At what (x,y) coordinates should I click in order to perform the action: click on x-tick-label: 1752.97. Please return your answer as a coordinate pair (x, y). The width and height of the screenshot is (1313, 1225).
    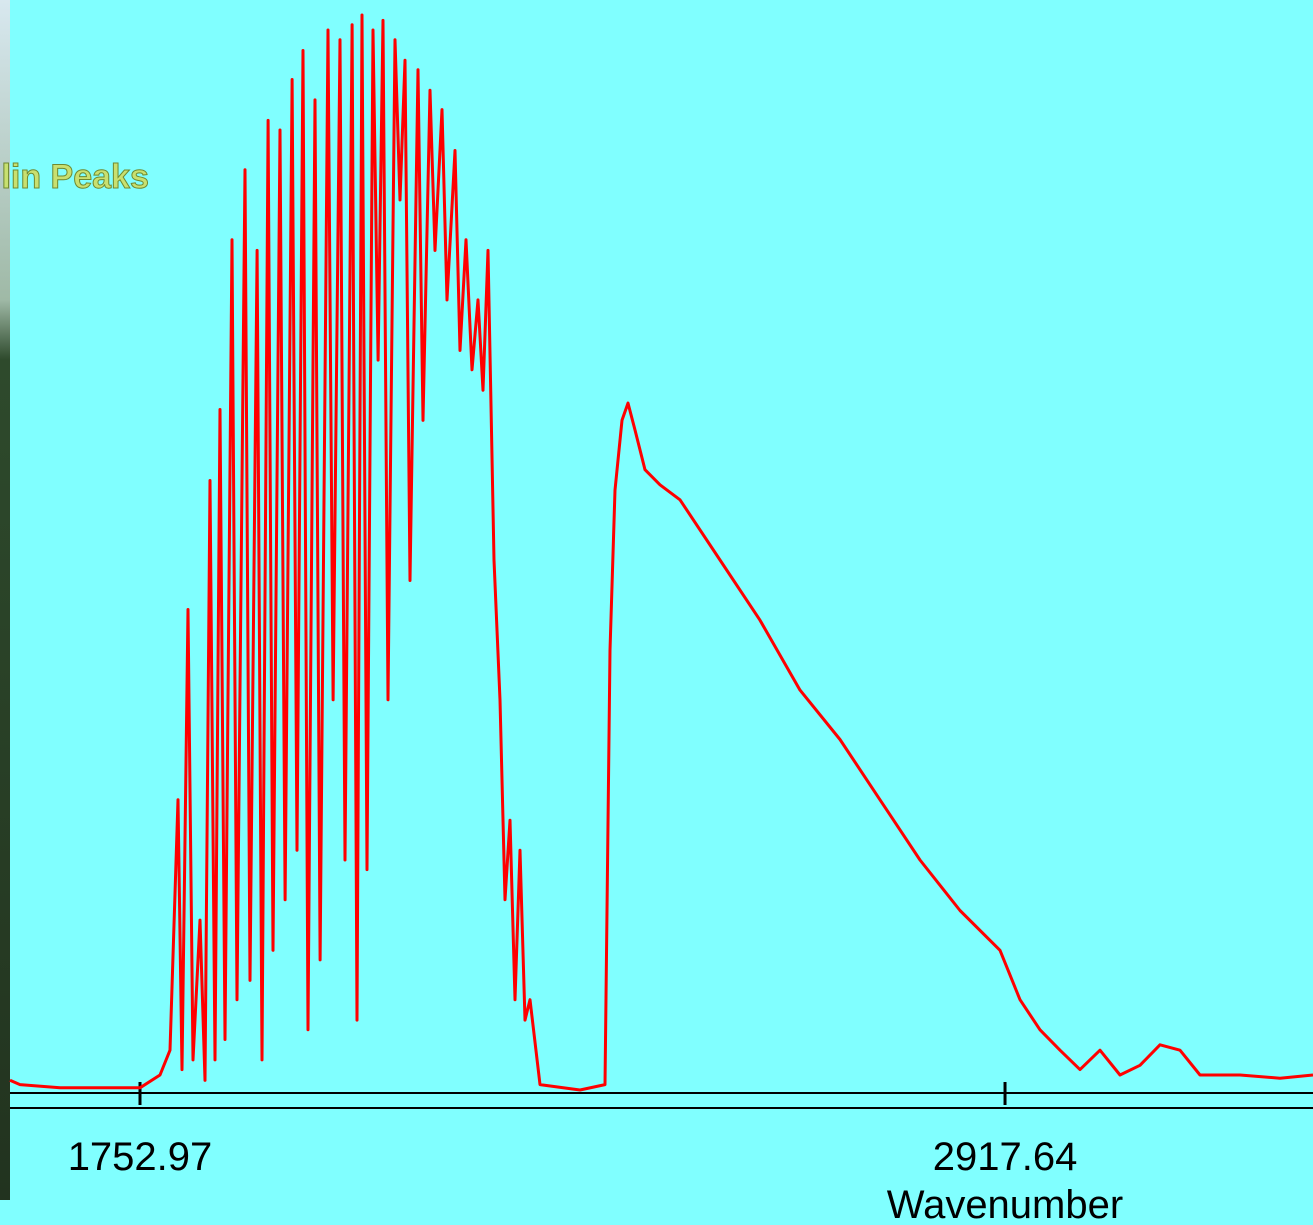
    Looking at the image, I should click on (140, 1157).